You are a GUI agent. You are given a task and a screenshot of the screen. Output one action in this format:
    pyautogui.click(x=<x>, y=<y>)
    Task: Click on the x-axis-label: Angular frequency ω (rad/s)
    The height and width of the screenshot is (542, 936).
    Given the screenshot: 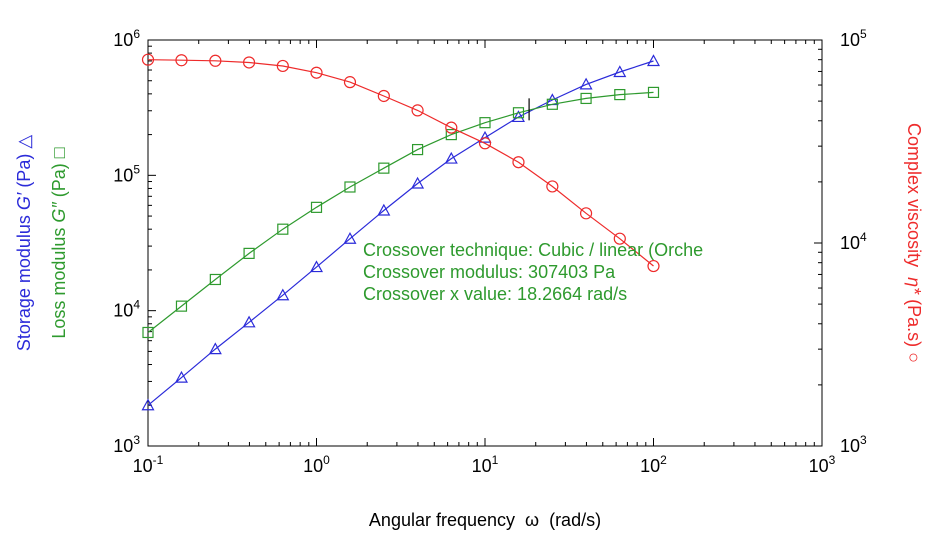 What is the action you would take?
    pyautogui.click(x=485, y=520)
    